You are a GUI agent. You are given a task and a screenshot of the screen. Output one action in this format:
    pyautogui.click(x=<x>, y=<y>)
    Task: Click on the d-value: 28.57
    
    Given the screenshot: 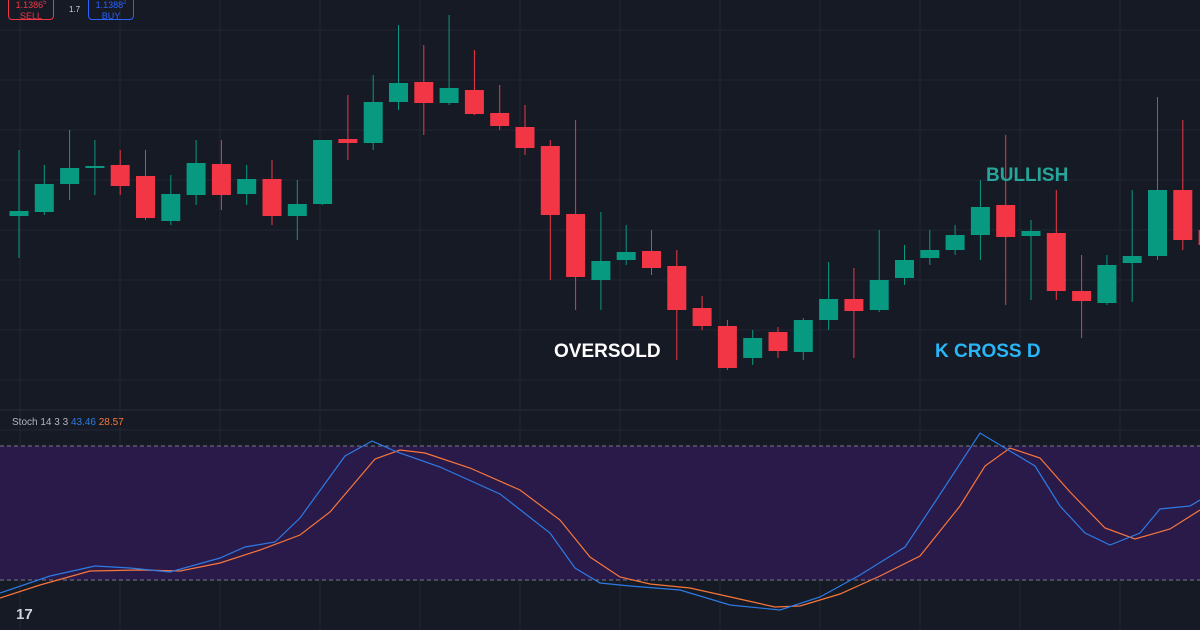 What is the action you would take?
    pyautogui.click(x=111, y=422)
    